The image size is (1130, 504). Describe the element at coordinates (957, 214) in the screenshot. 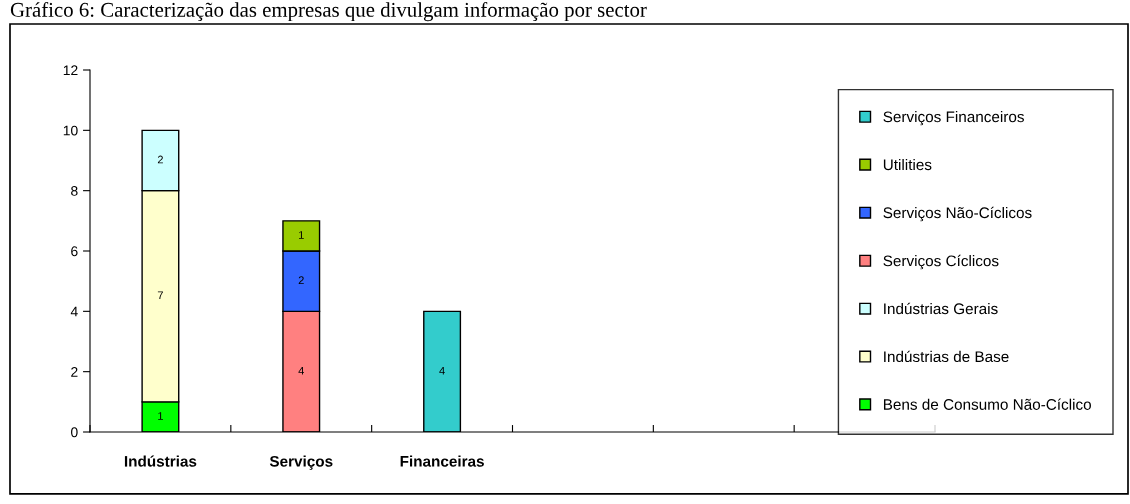

I see `legend-label: Serviços Não-Cíclicos` at that location.